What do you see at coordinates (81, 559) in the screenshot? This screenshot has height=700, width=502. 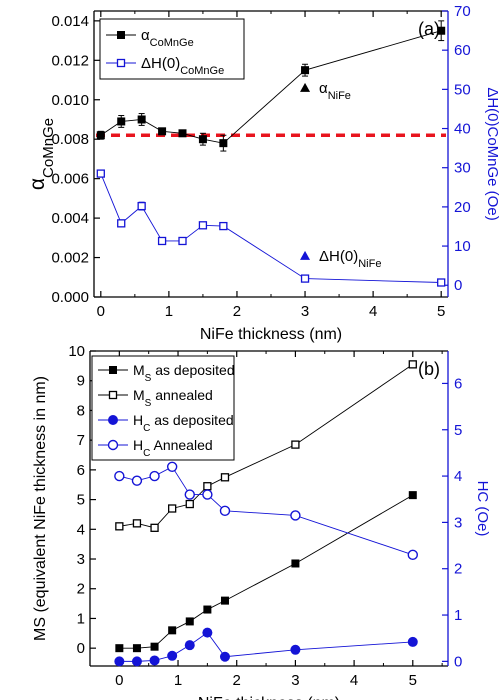 I see `y-left-tick-label: 3` at bounding box center [81, 559].